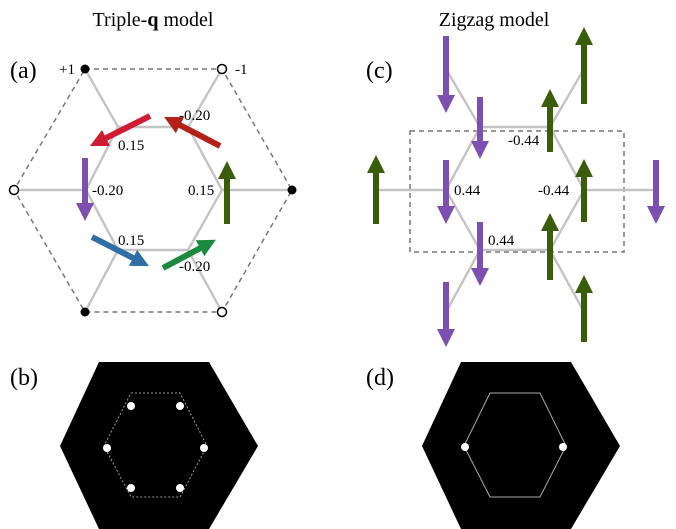 The height and width of the screenshot is (529, 676). Describe the element at coordinates (380, 378) in the screenshot. I see `panel-label-d: (d)` at that location.